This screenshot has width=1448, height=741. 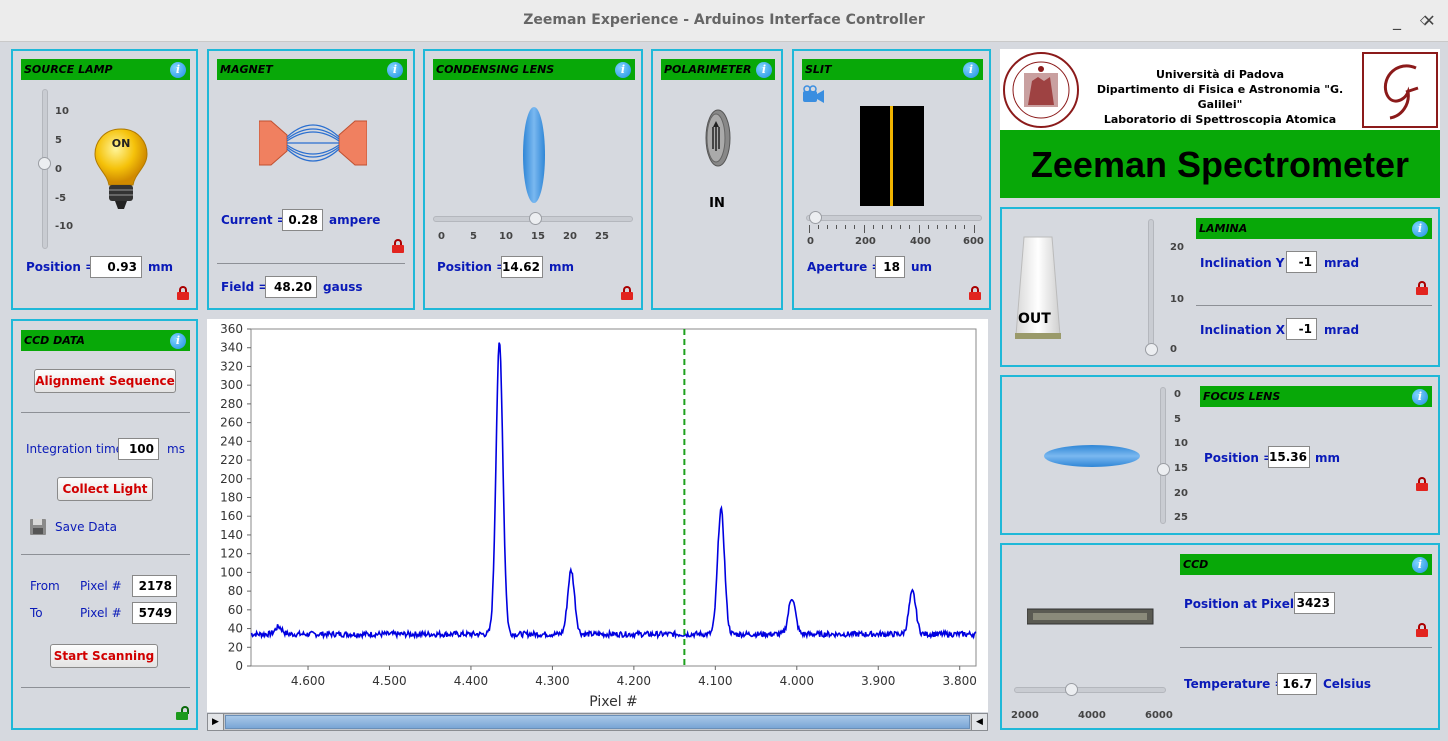 I want to click on save-disk-icon, so click(x=38, y=527).